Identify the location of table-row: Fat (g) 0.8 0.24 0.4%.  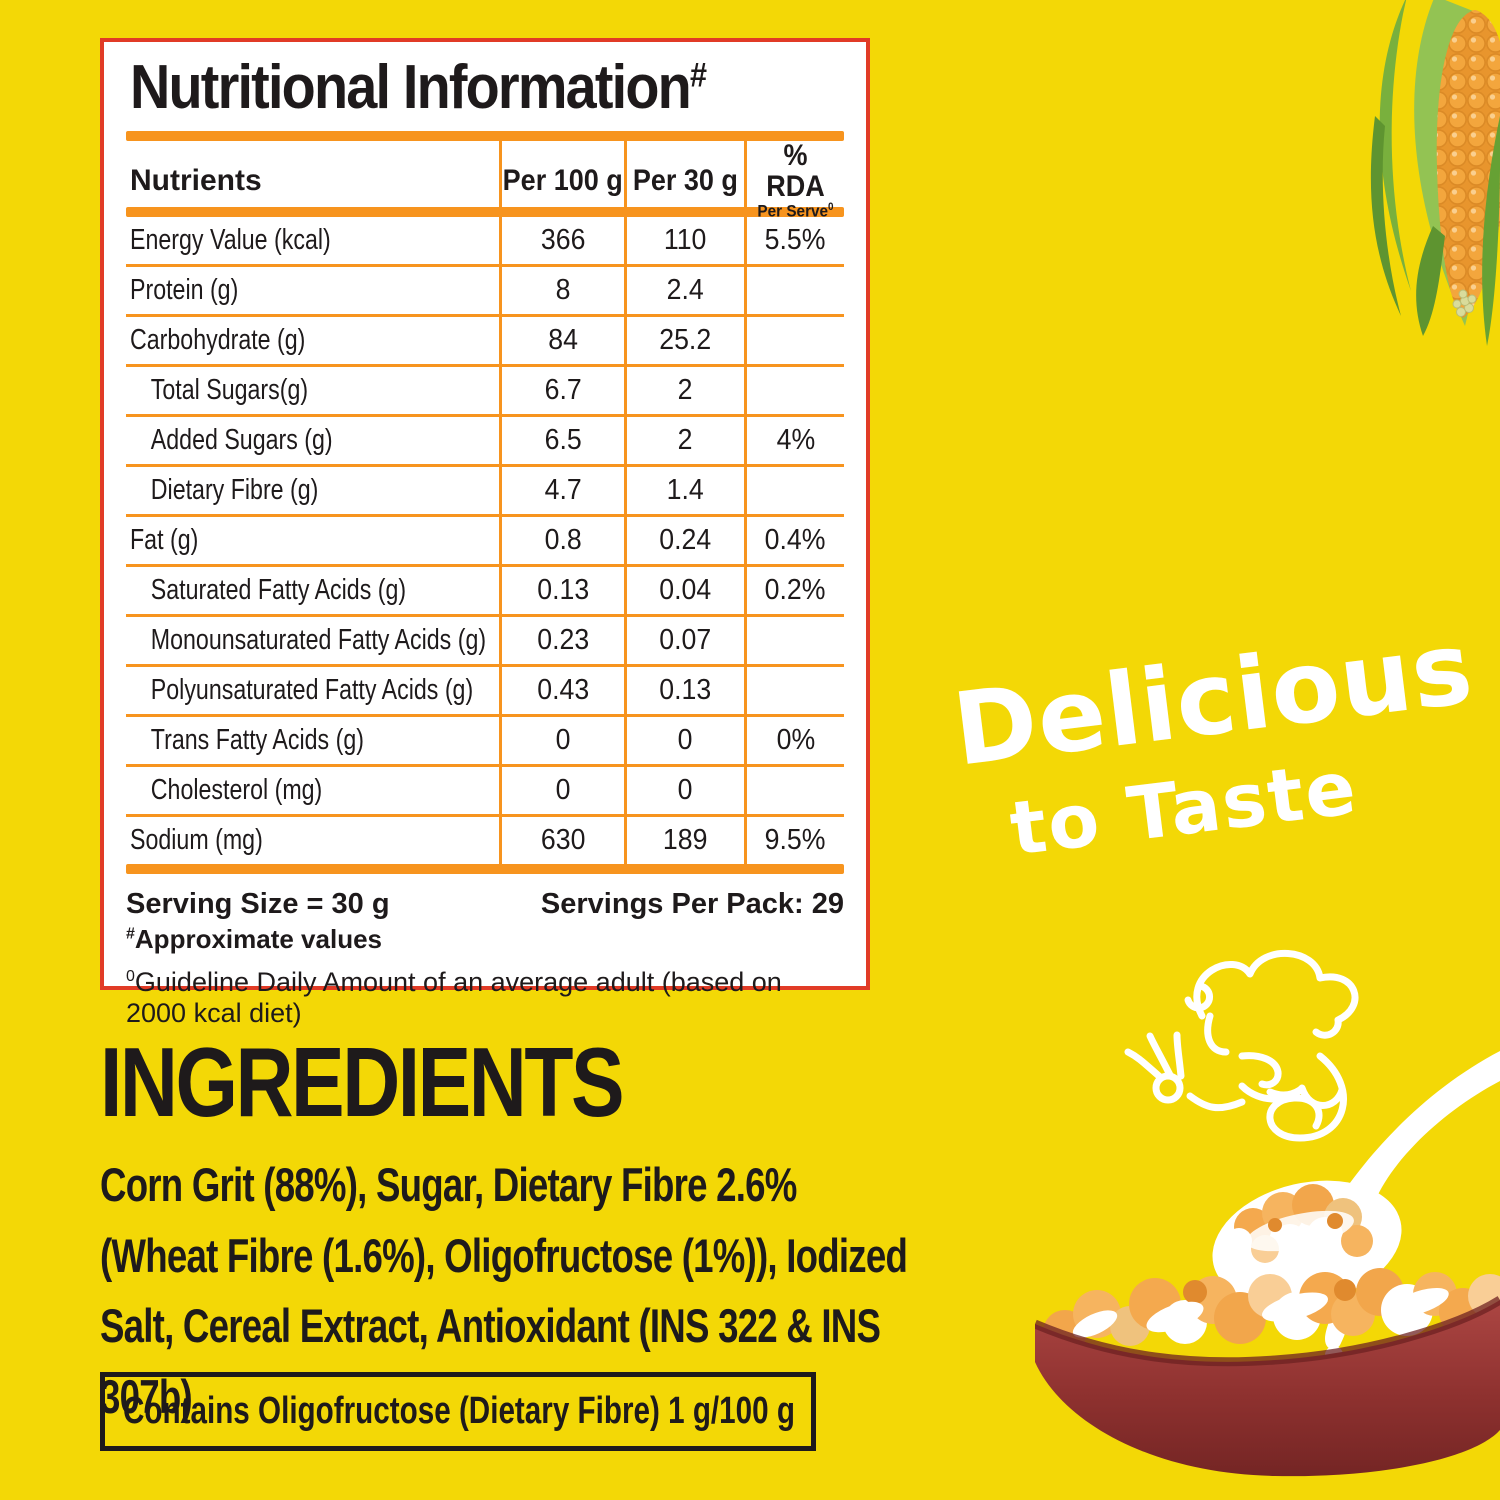
(485, 539).